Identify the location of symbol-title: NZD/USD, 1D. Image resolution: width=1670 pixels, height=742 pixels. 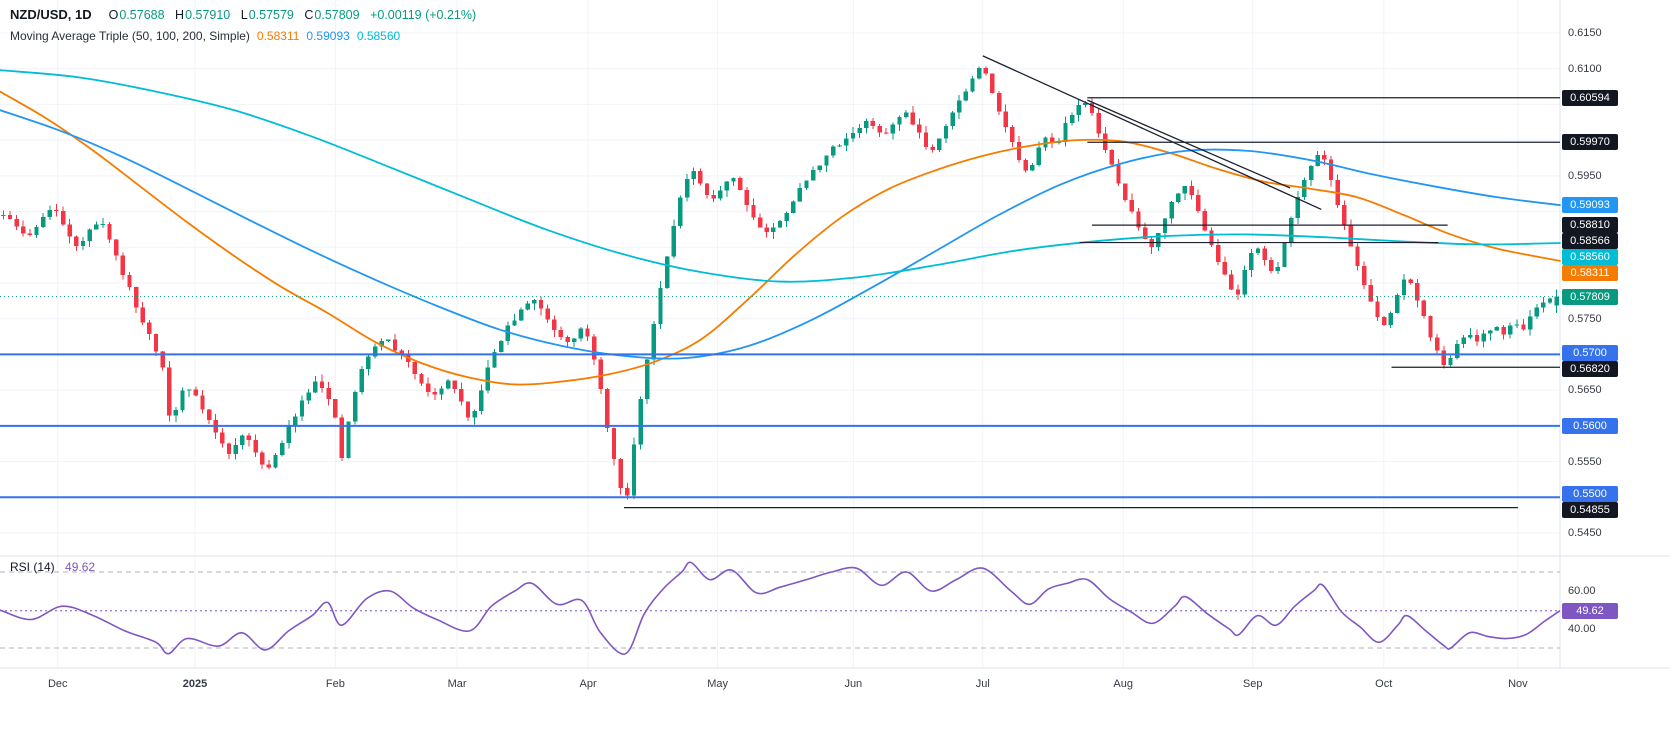
(51, 14).